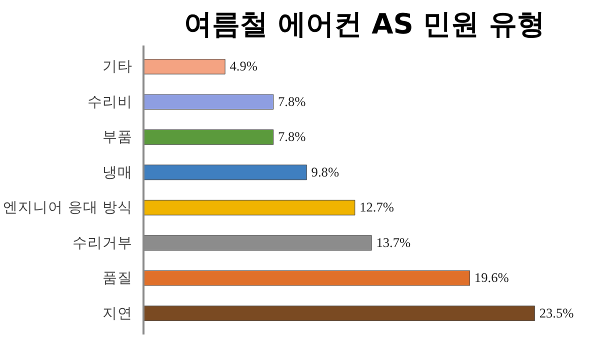 Image resolution: width=595 pixels, height=339 pixels. I want to click on data-label: 23.5%, so click(556, 312).